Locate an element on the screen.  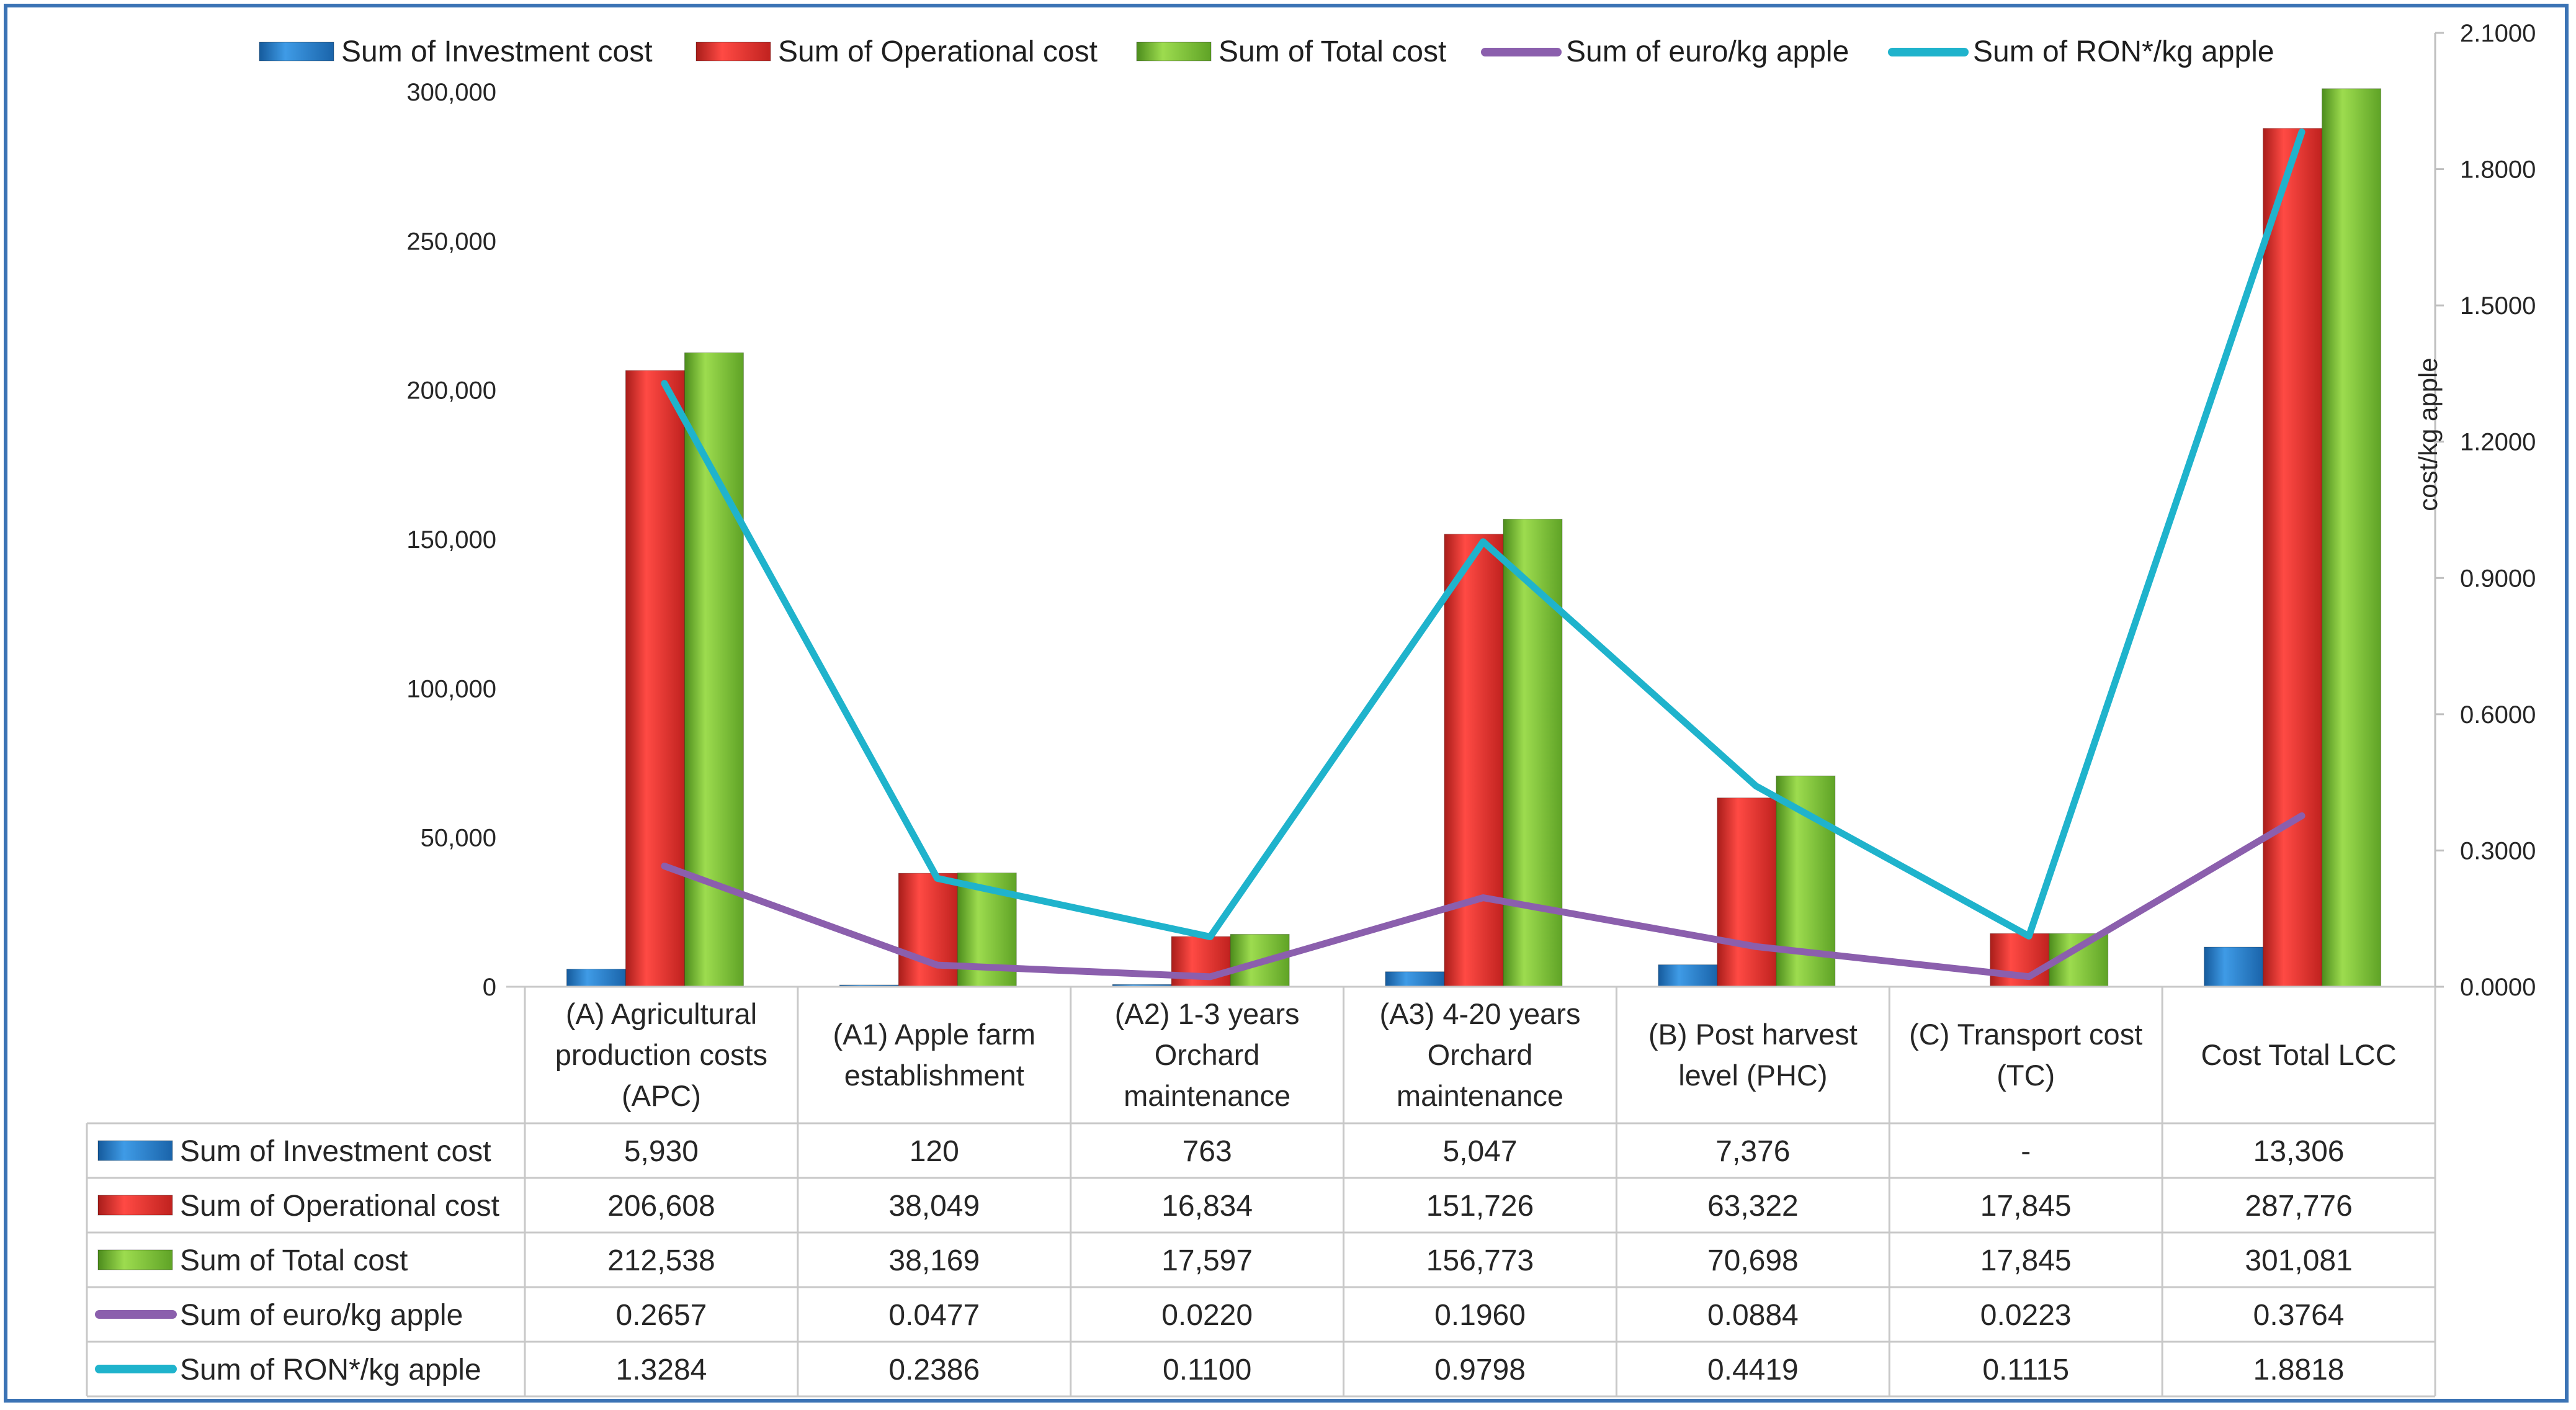
table-cell: 0.0220 is located at coordinates (1207, 1316).